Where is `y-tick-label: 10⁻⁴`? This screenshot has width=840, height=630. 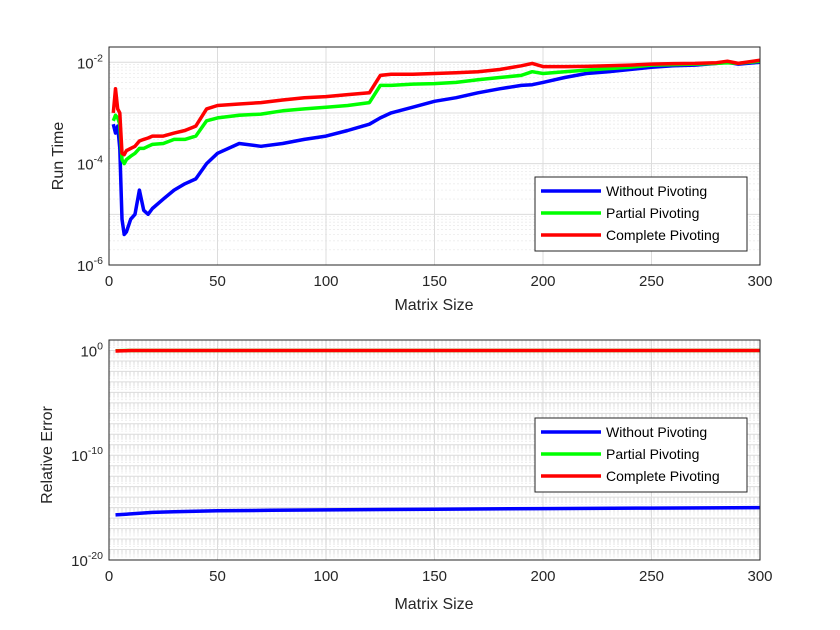
y-tick-label: 10⁻⁴ is located at coordinates (90, 164).